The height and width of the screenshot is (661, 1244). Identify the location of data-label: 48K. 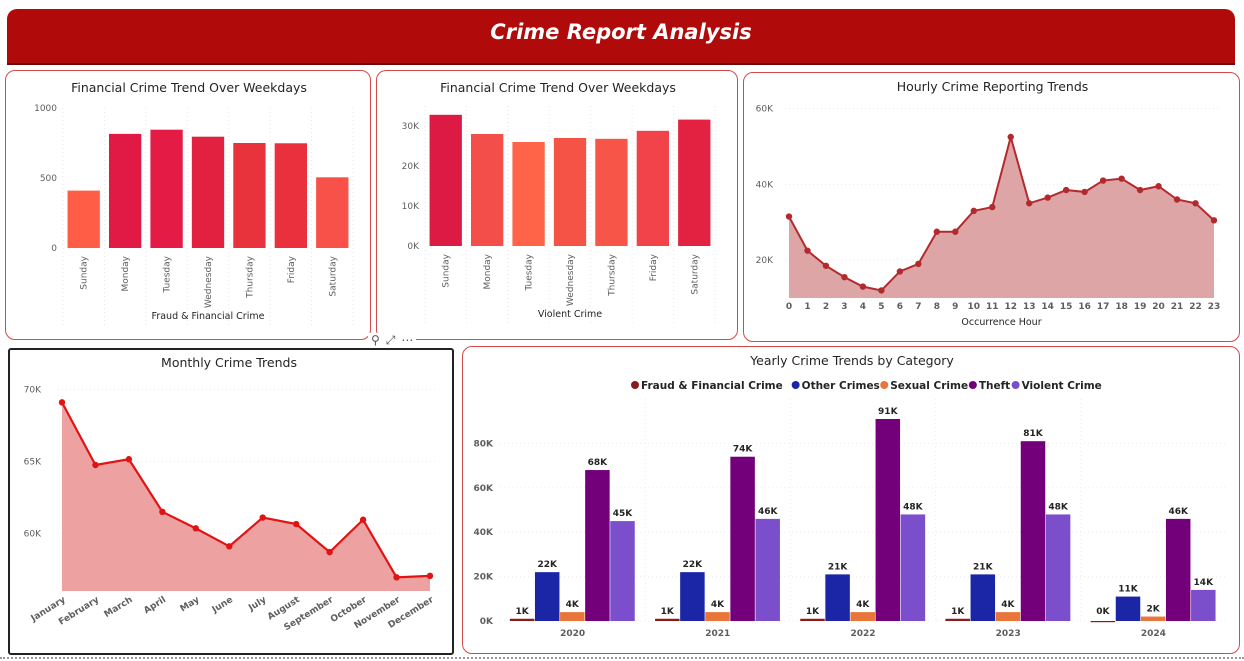
(1058, 507).